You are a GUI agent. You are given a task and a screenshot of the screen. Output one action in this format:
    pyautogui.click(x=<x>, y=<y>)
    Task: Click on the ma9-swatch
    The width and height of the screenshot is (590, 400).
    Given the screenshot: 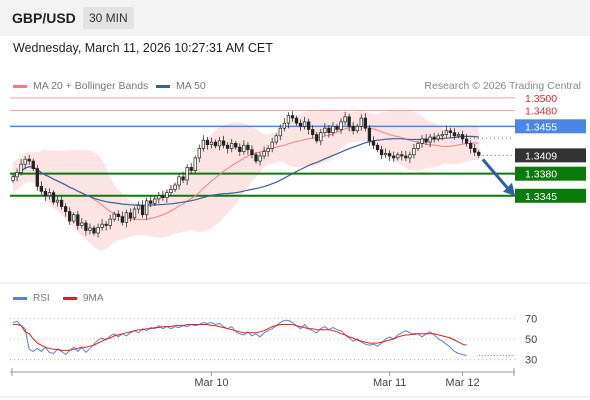 What is the action you would take?
    pyautogui.click(x=70, y=298)
    